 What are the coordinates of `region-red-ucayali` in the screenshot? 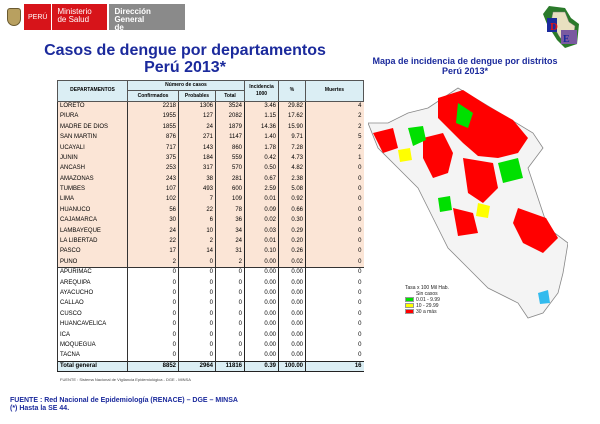 It's located at (480, 180).